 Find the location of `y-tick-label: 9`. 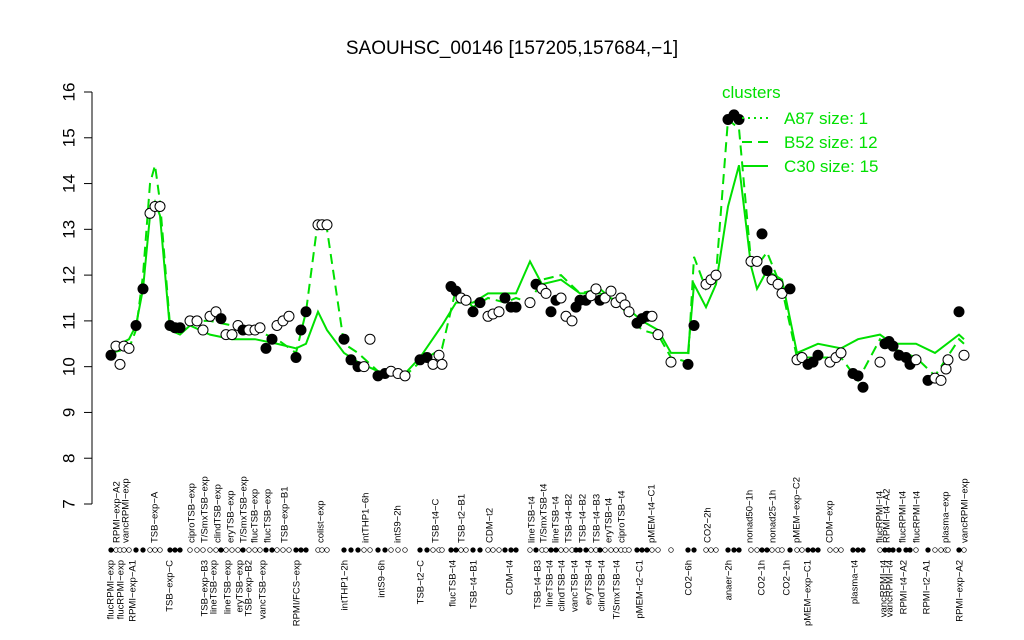

y-tick-label: 9 is located at coordinates (68, 412).